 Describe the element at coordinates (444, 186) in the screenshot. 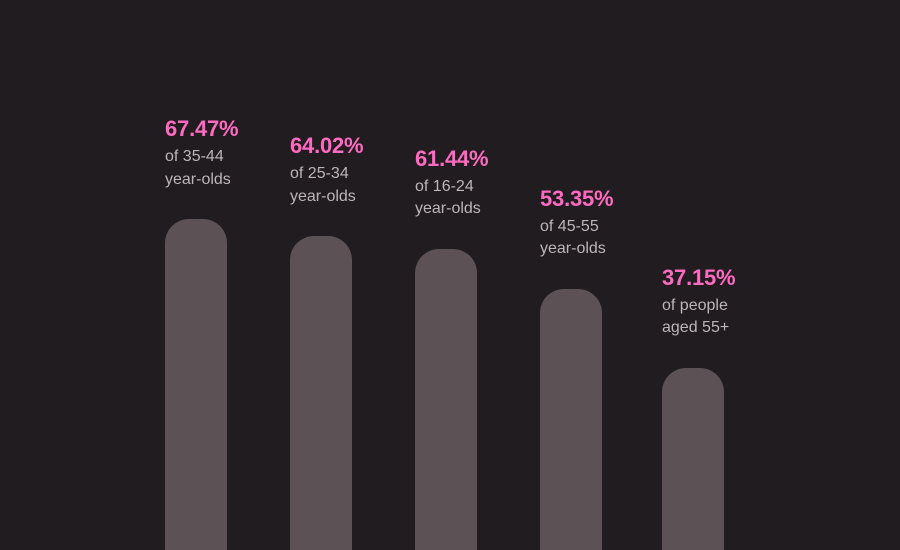

I see `bar-category-label-line: of 16-24` at that location.